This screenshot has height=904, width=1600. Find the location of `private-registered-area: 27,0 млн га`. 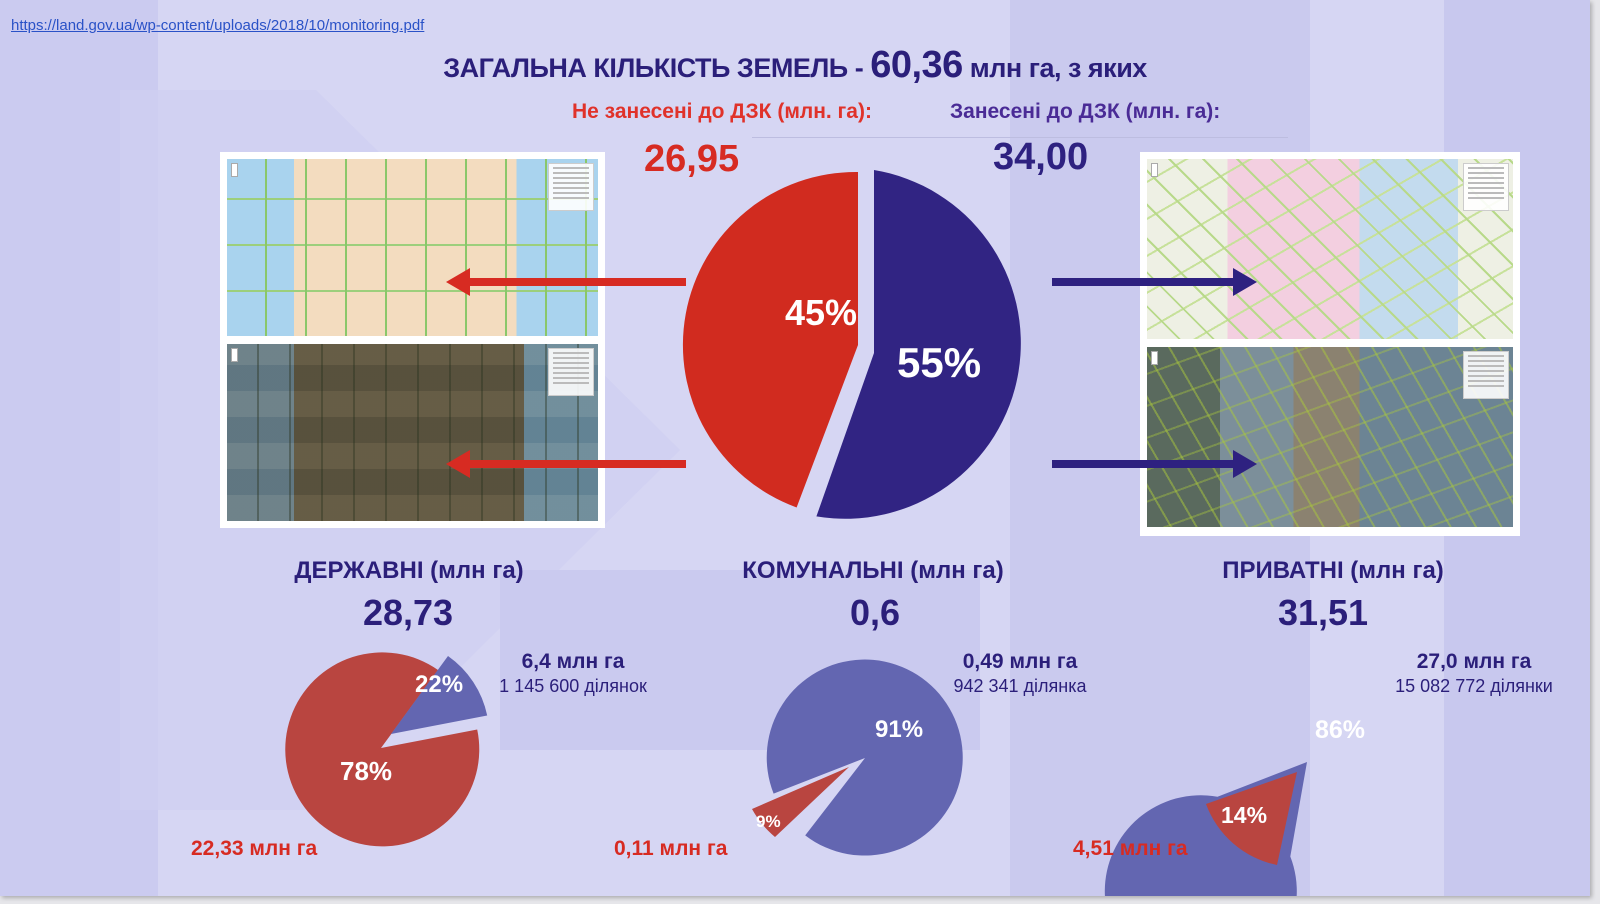

private-registered-area: 27,0 млн га is located at coordinates (1474, 661).